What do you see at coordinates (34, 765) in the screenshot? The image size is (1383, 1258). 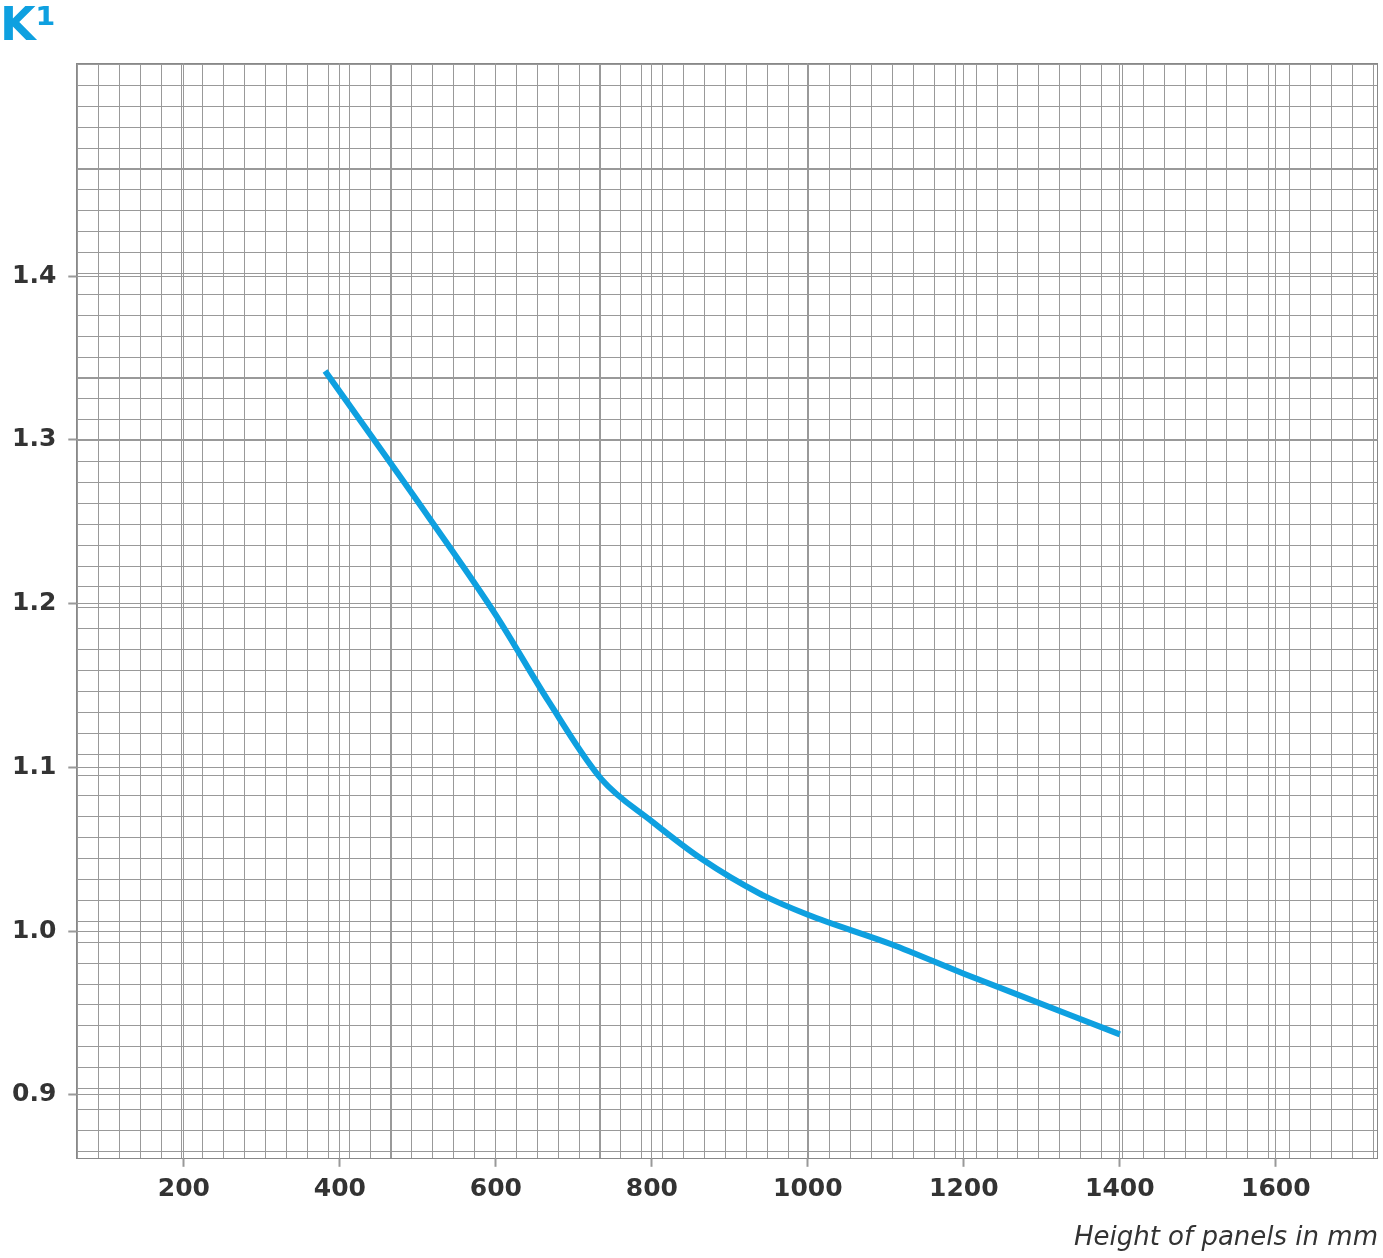 I see `y-tick-label: 1.1` at bounding box center [34, 765].